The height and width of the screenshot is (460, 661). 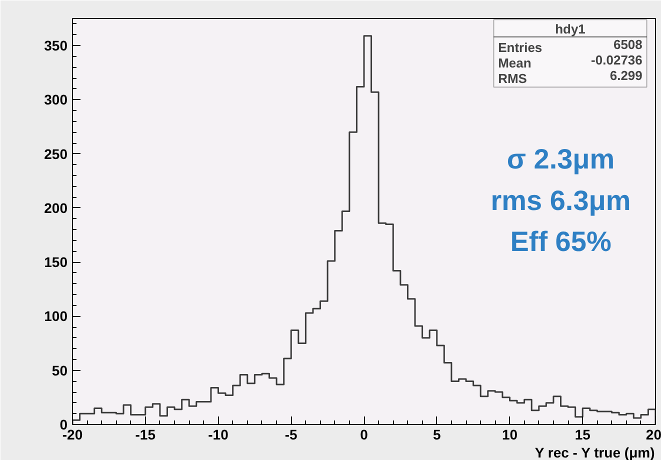 I want to click on x-tick-label: 20, so click(x=653, y=434).